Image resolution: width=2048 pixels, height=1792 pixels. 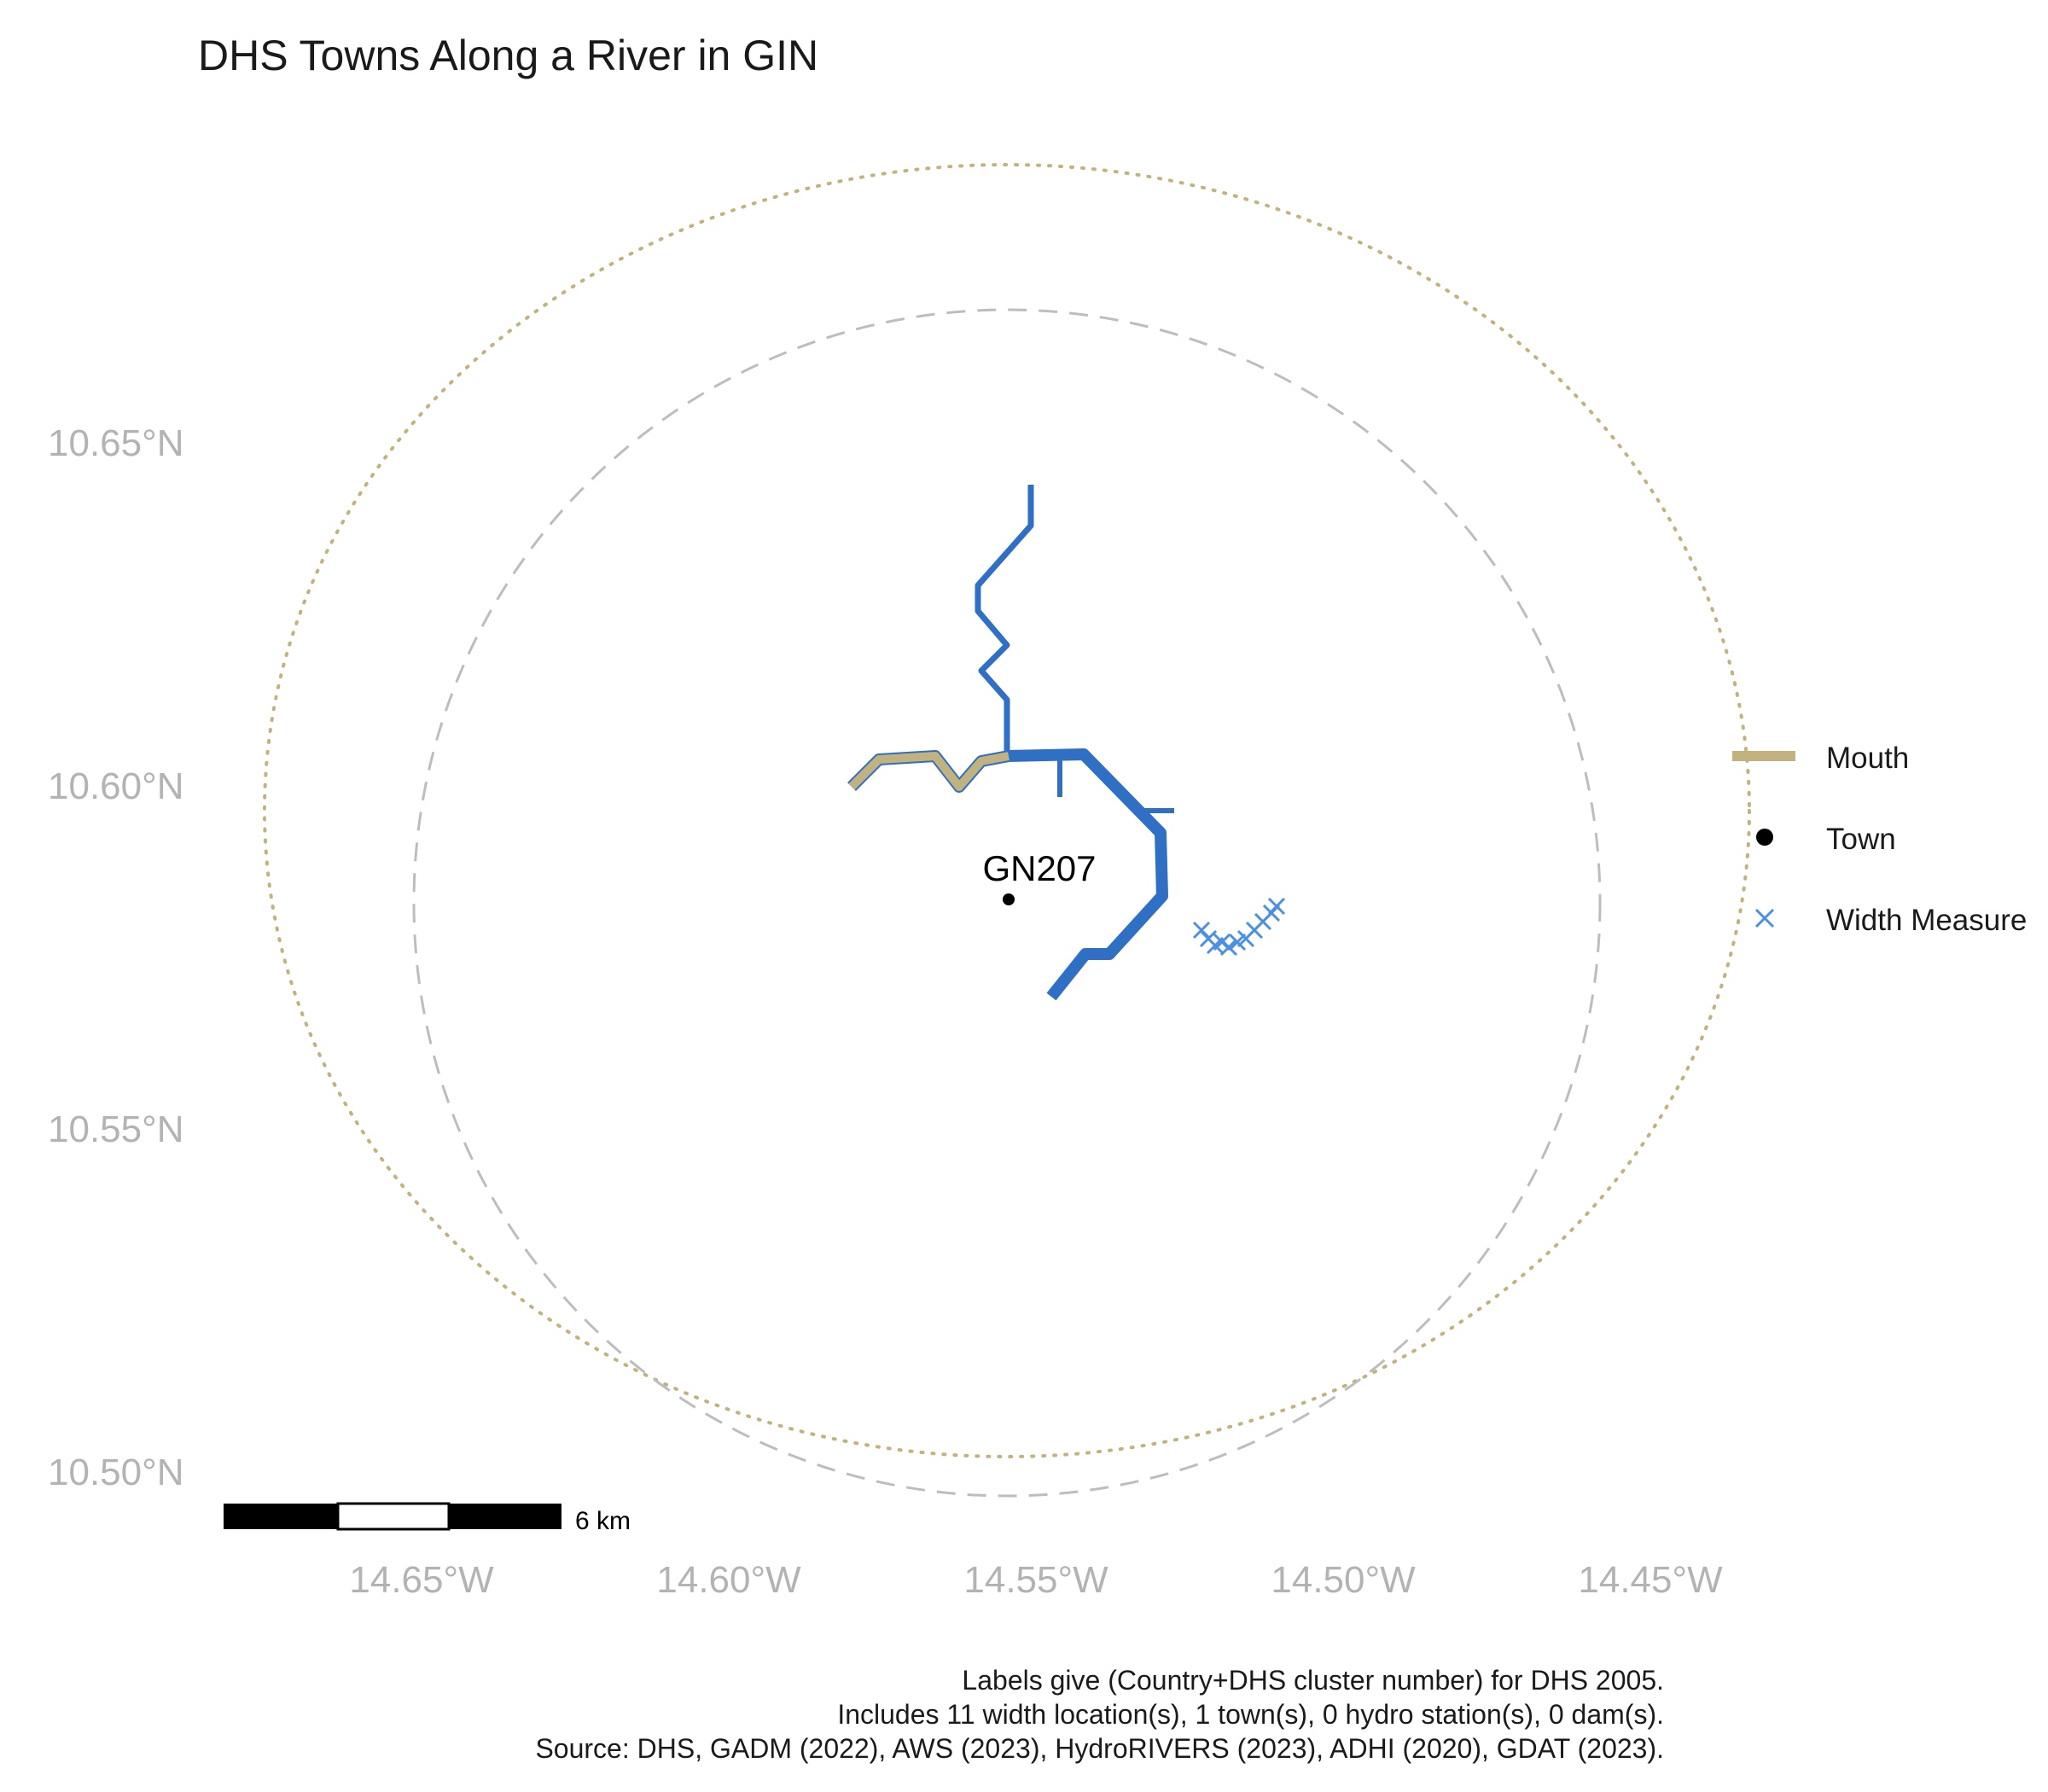 I want to click on river-network, so click(x=1074, y=743).